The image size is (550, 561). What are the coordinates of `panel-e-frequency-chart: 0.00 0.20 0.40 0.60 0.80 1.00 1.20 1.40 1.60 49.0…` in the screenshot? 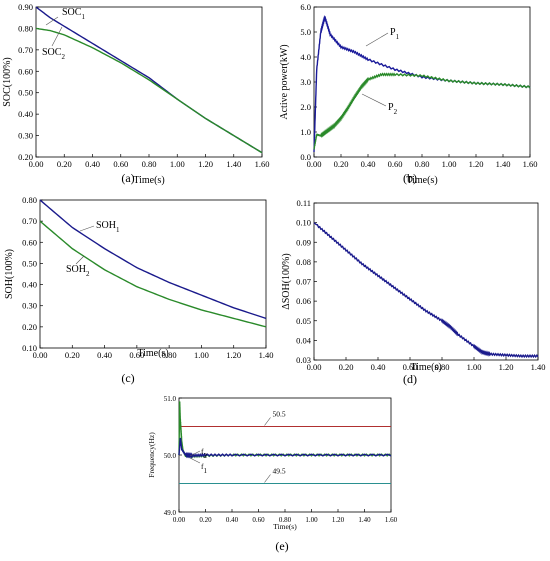 It's located at (272, 474).